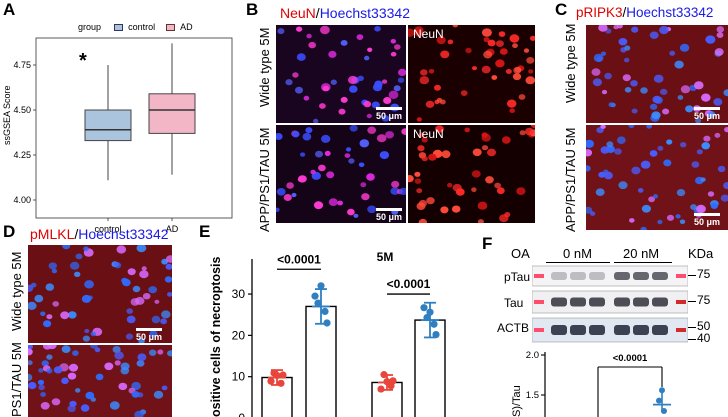 The width and height of the screenshot is (728, 417). Describe the element at coordinates (641, 253) in the screenshot. I see `conc-label-20: 20 nM` at that location.